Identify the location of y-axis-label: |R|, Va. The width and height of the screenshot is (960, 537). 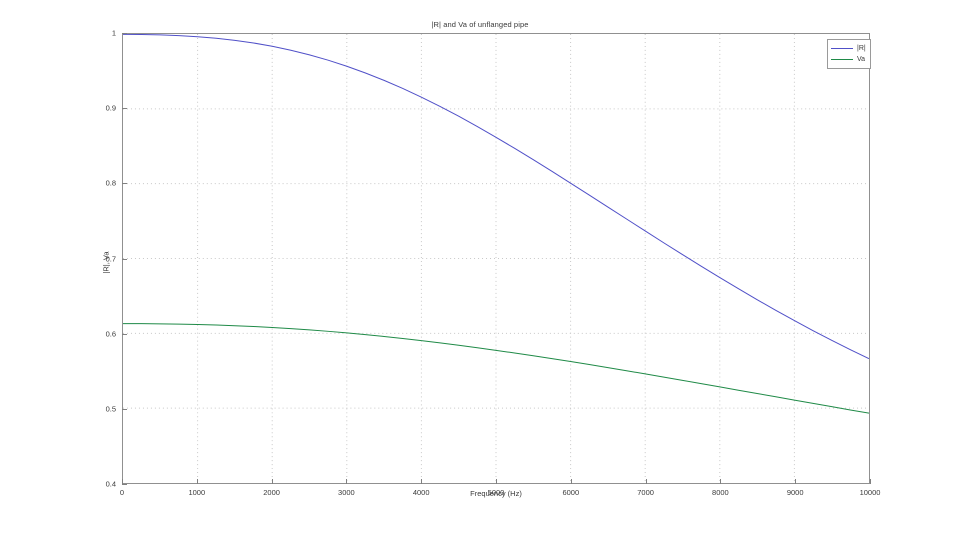
(106, 262).